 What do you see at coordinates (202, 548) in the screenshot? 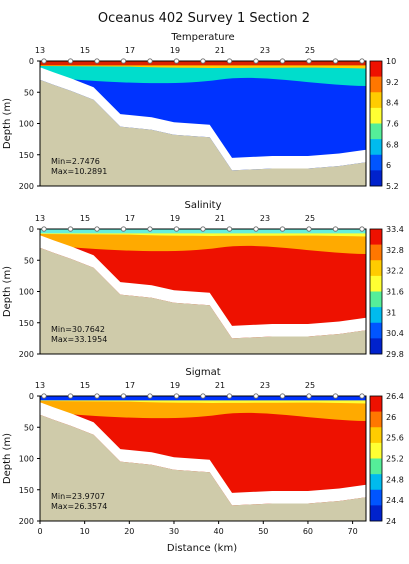
I see `x-axis-label: Distance (km)` at bounding box center [202, 548].